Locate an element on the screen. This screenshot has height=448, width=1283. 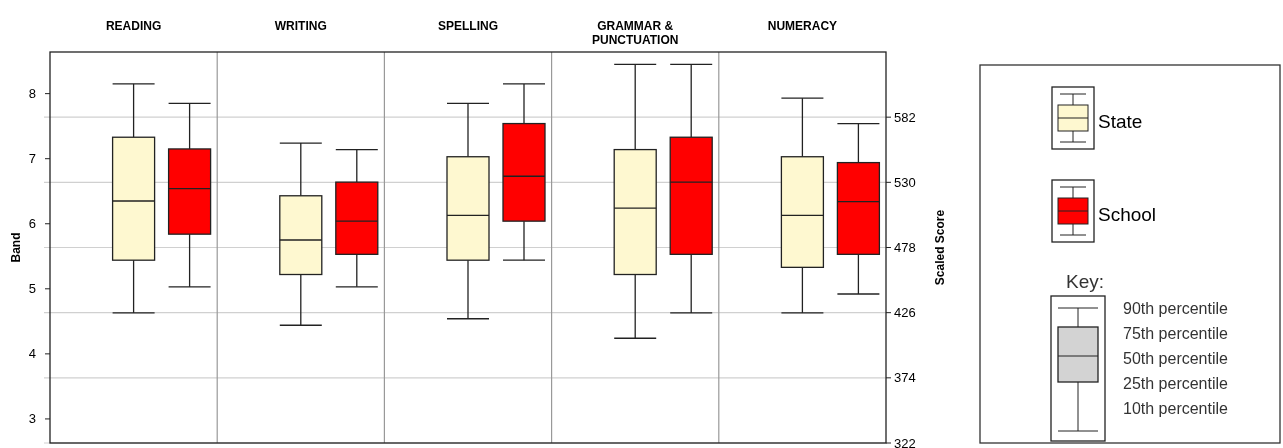
text: 25th percentile is located at coordinates (1176, 383).